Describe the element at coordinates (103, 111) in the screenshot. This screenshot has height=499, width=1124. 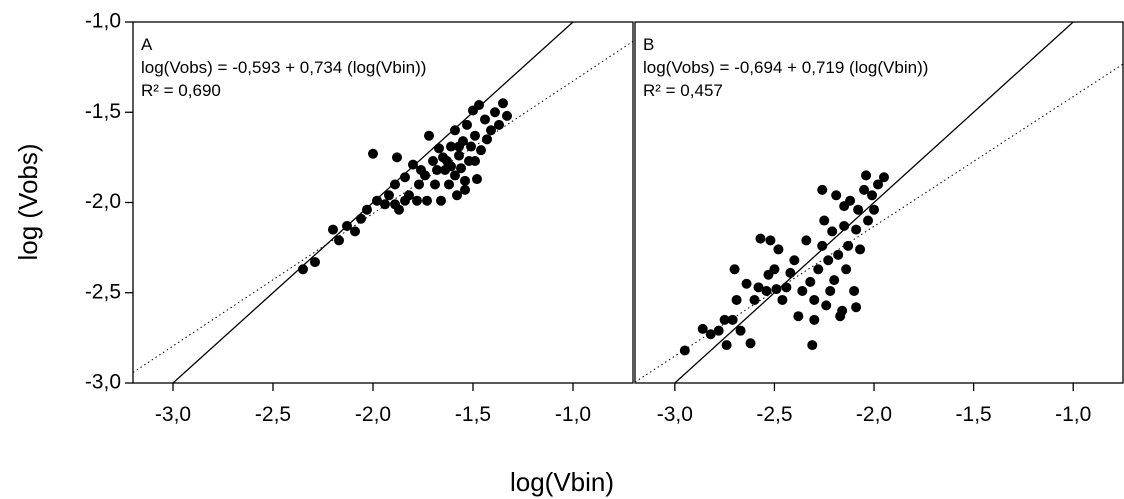
I see `y-tick-label: -1,5` at that location.